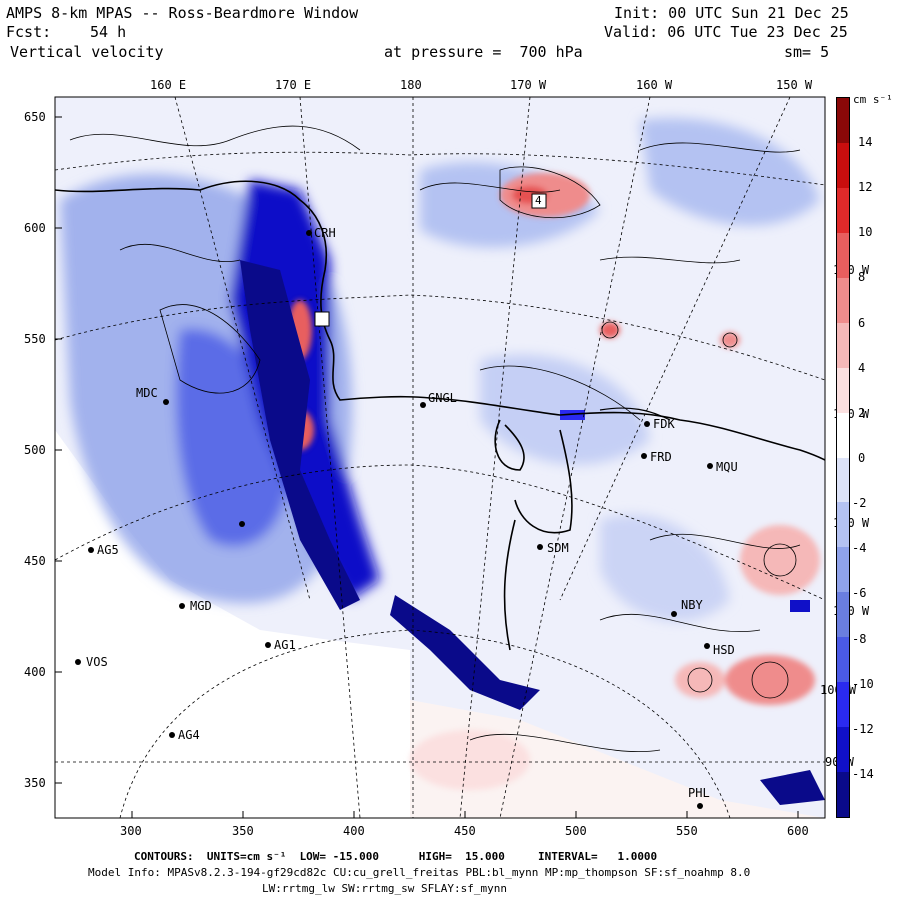 Image resolution: width=900 pixels, height=900 pixels. What do you see at coordinates (839, 762) in the screenshot?
I see `right-lon-90w: 90 W` at bounding box center [839, 762].